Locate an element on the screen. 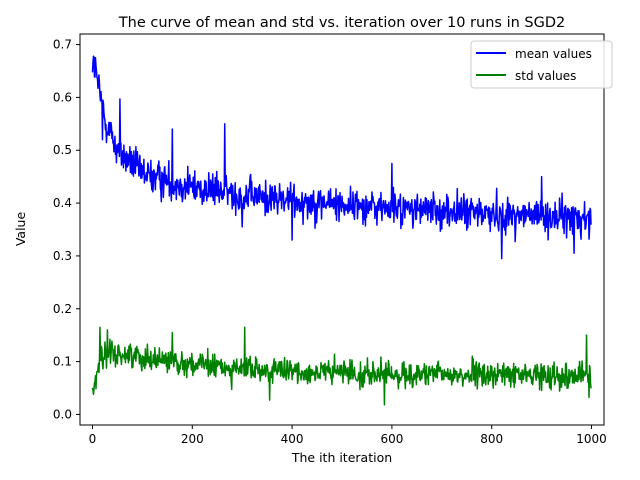  x-tick-label: 600 is located at coordinates (391, 439).